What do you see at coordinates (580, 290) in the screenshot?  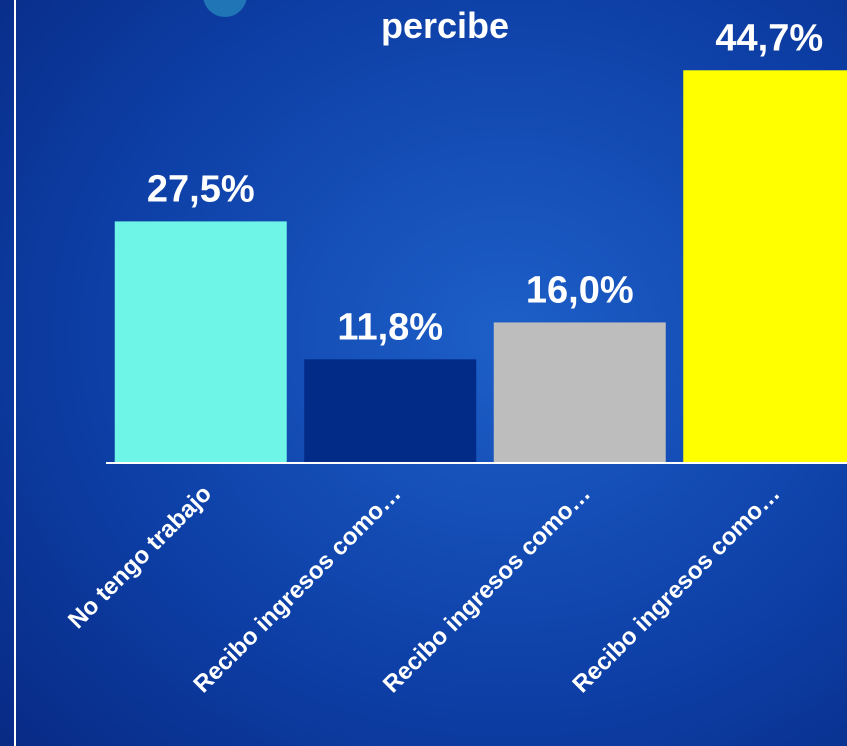 I see `value-label: 16,0%` at bounding box center [580, 290].